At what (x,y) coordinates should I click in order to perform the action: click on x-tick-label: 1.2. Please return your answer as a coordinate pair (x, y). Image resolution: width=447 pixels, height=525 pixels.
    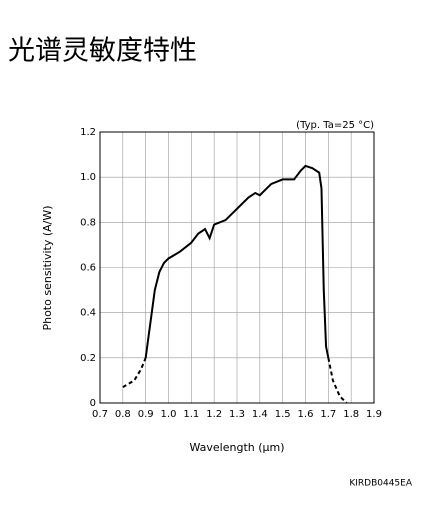
    Looking at the image, I should click on (214, 414).